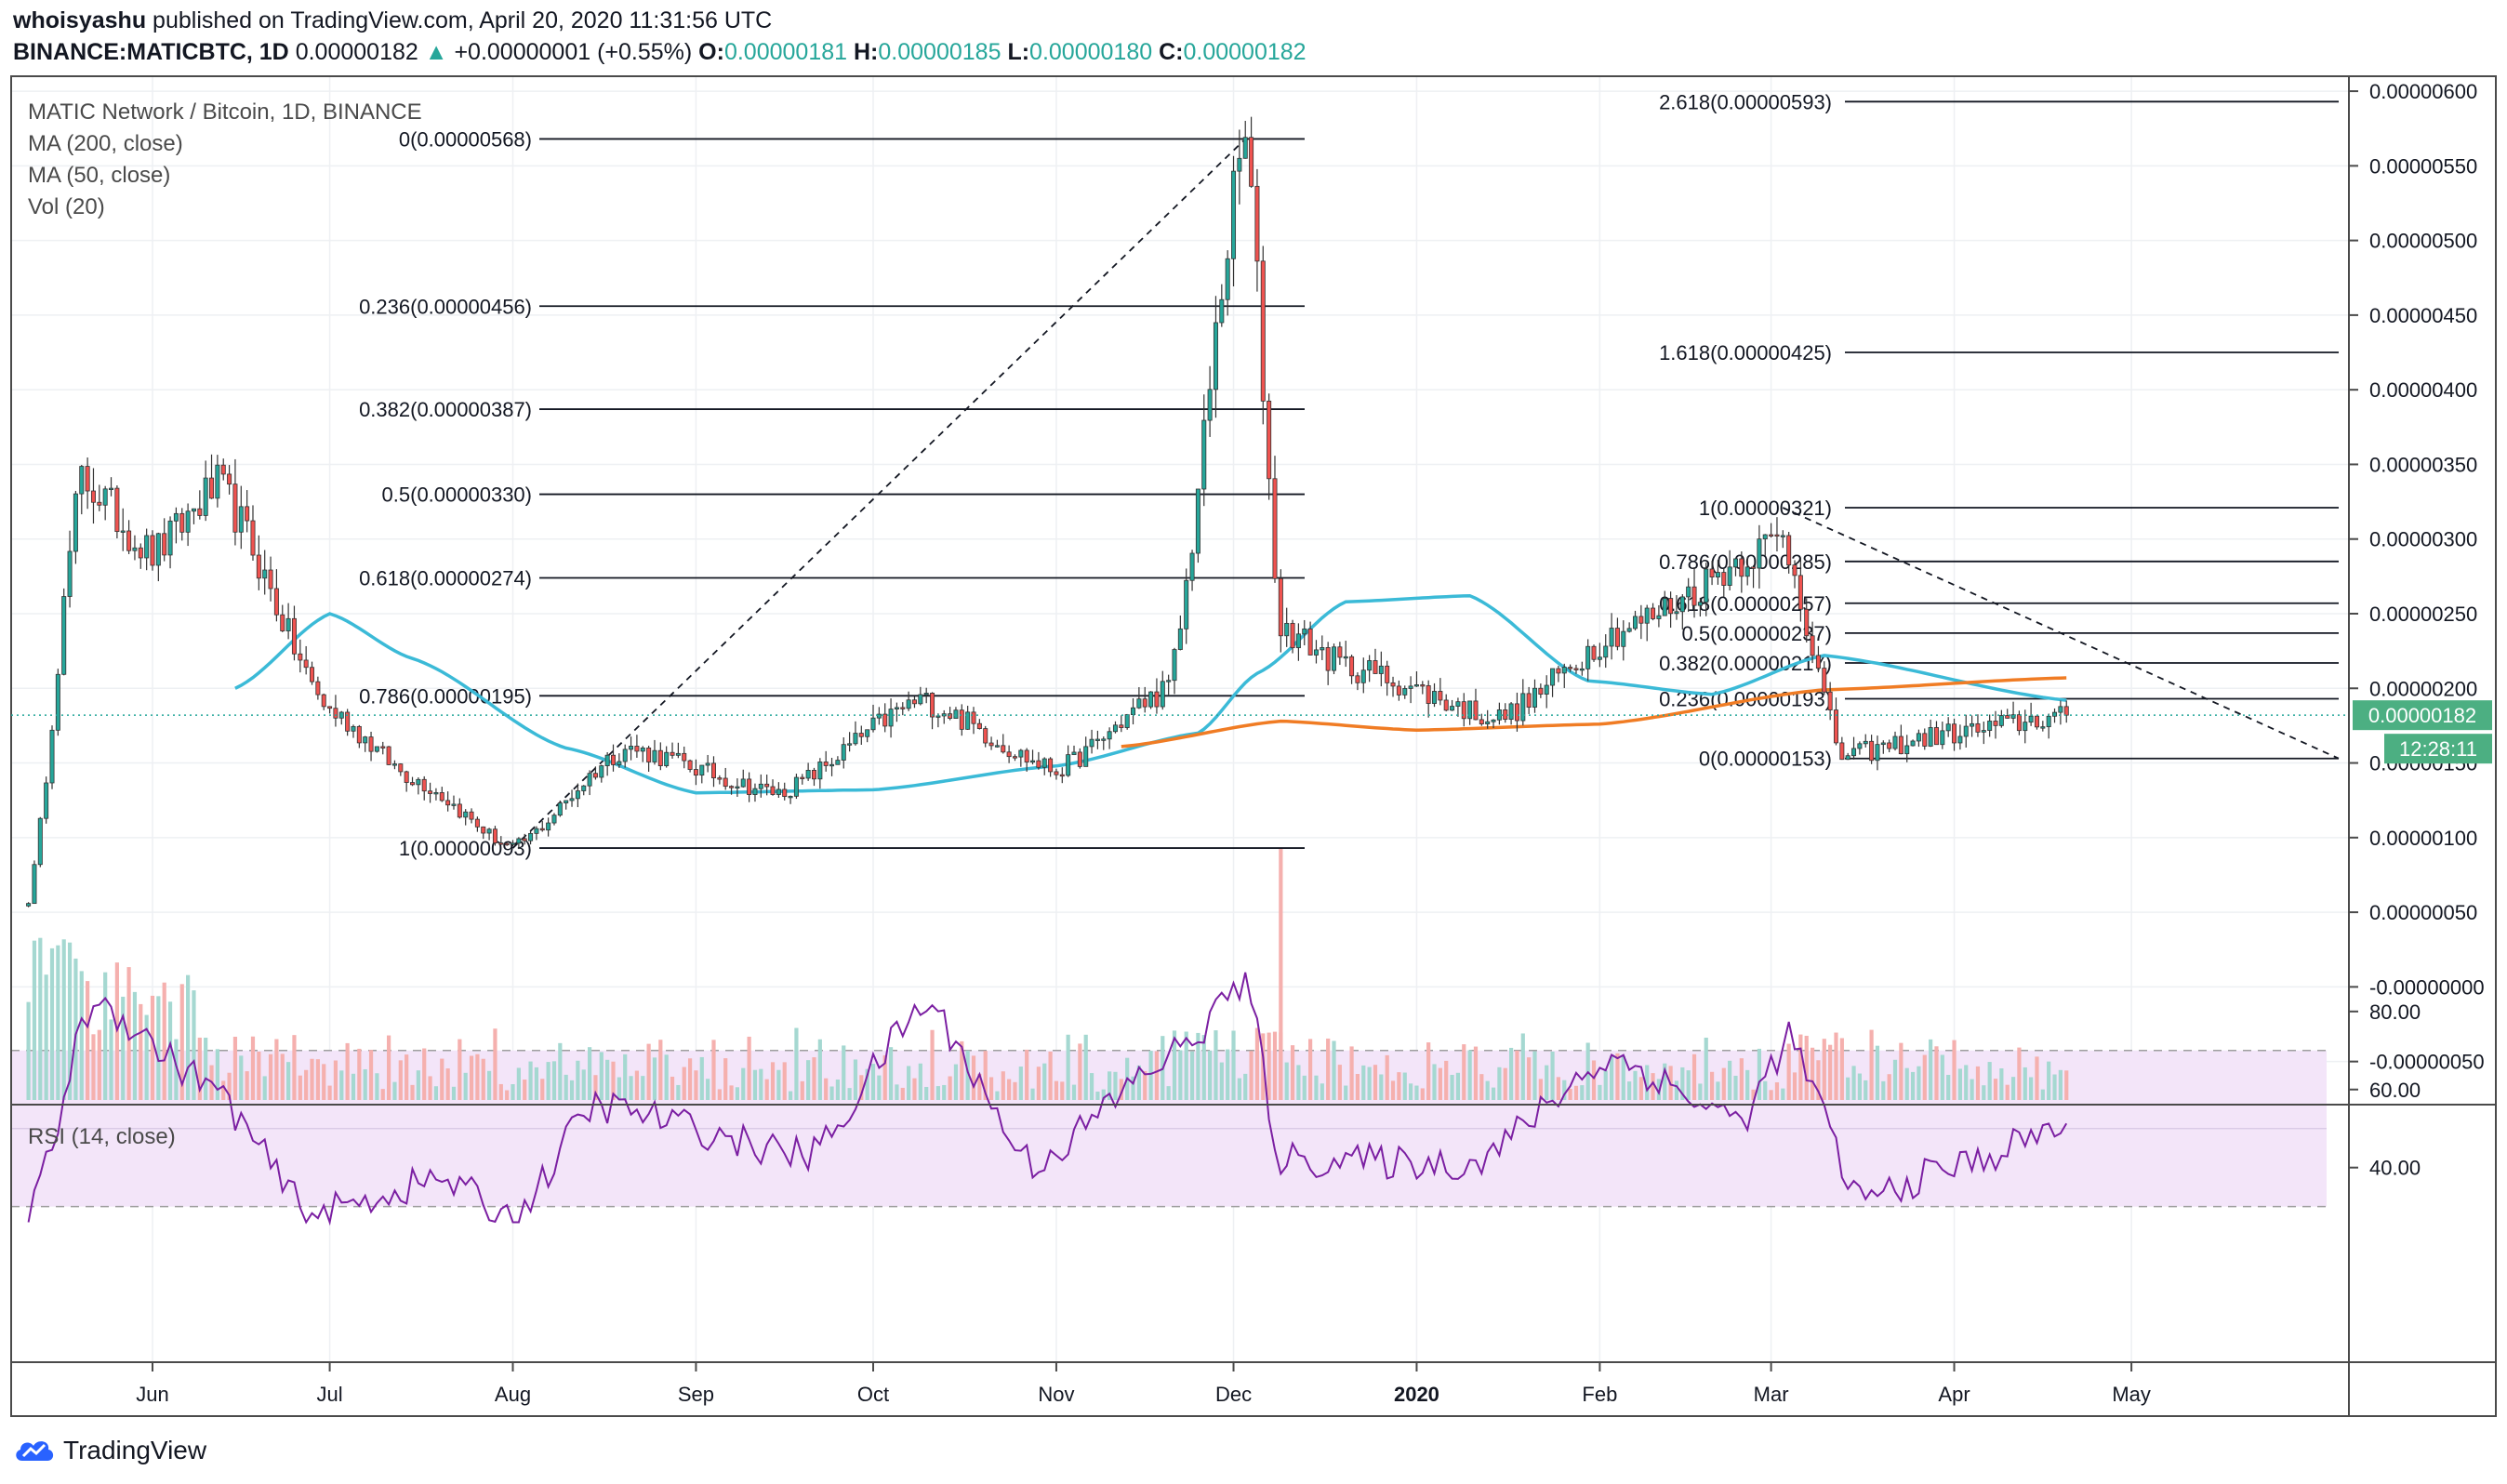  Describe the element at coordinates (513, 1394) in the screenshot. I see `time-tick-label: Aug` at that location.